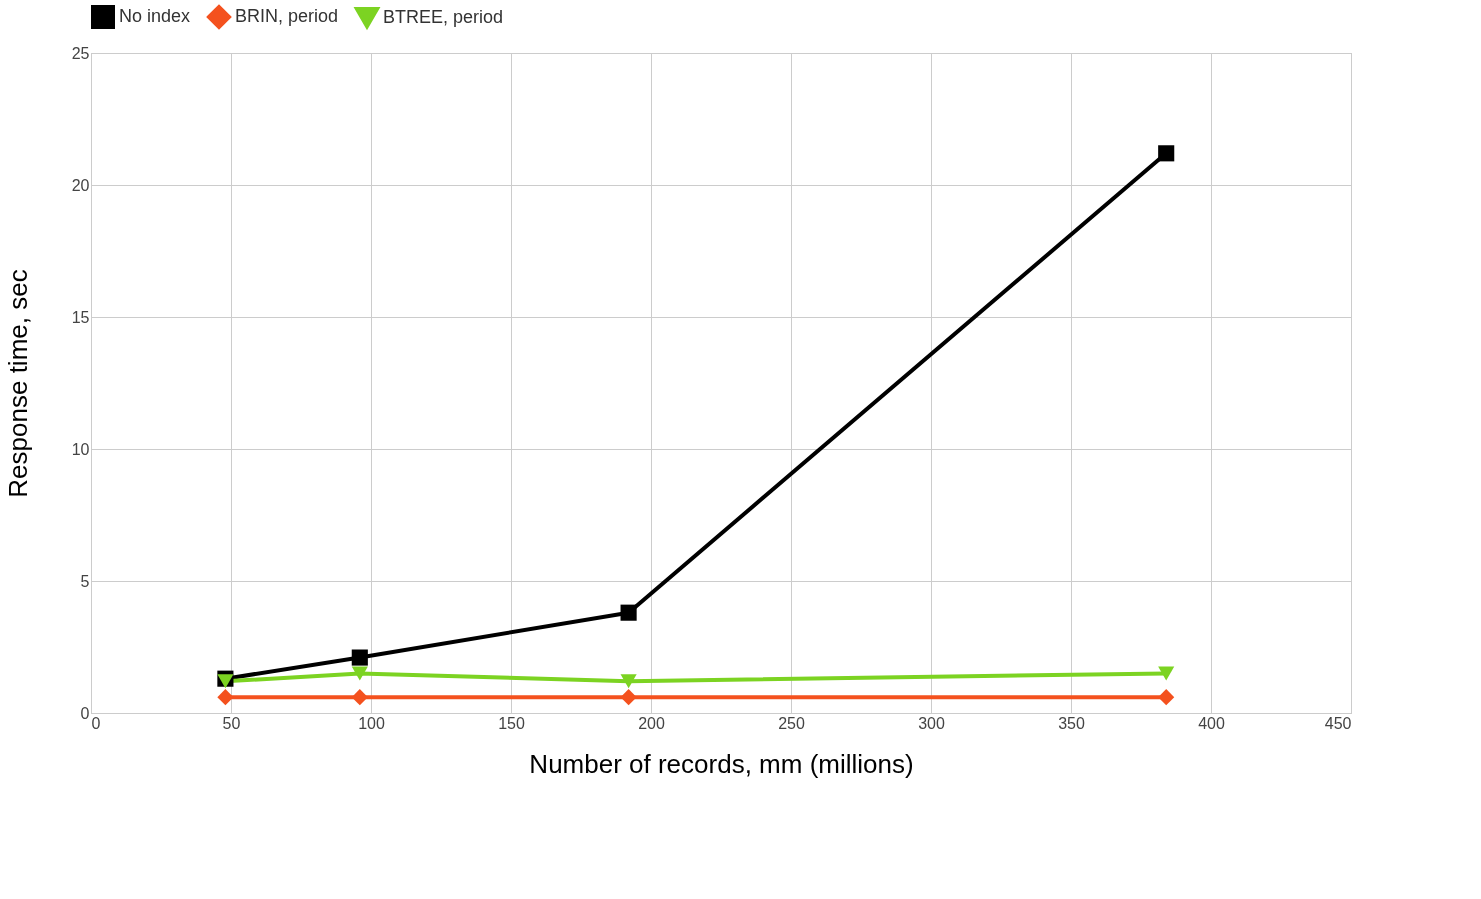 Image resolution: width=1481 pixels, height=899 pixels. What do you see at coordinates (791, 723) in the screenshot?
I see `x-tick-label: 250` at bounding box center [791, 723].